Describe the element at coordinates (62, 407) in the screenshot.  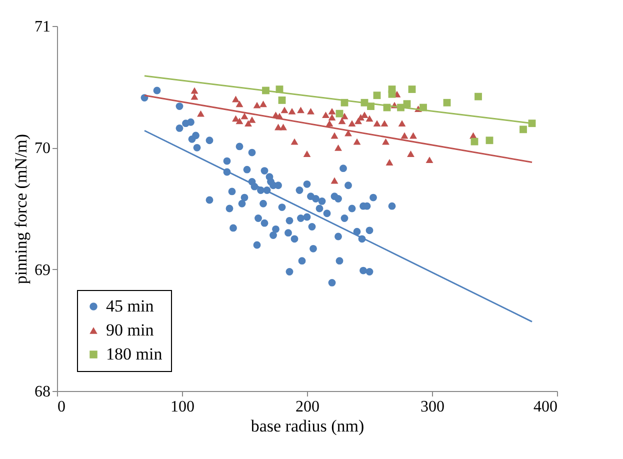
I see `x-tick-label: 0` at that location.